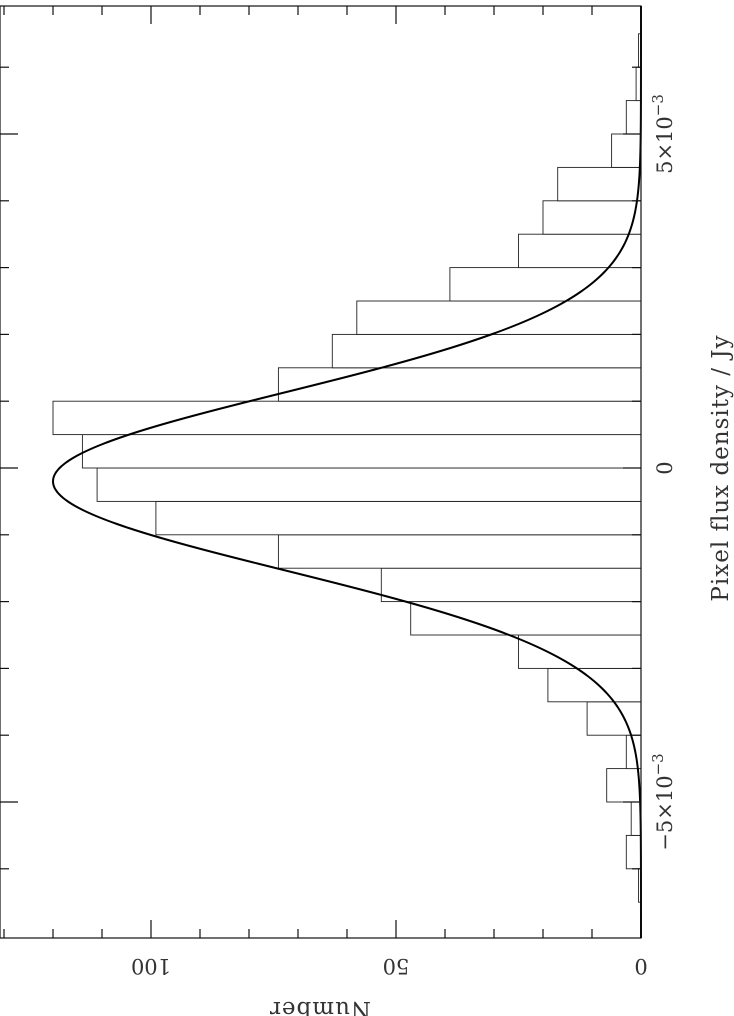 The image size is (734, 1016). I want to click on x-tick-label: −5×10−3, so click(663, 801).